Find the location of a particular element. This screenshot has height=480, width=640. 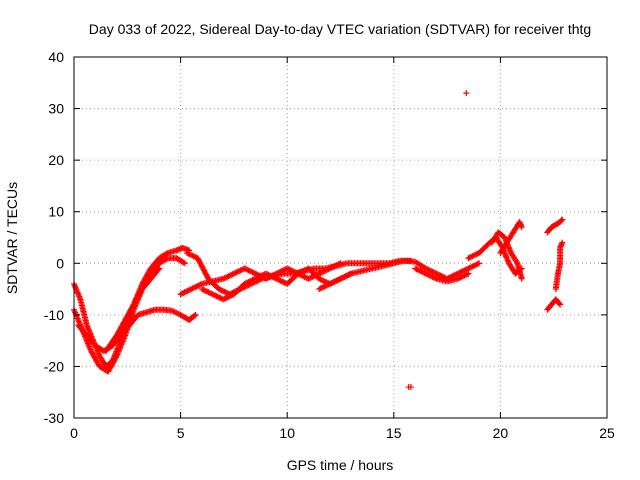

y-tick-label: 0 is located at coordinates (60, 263).